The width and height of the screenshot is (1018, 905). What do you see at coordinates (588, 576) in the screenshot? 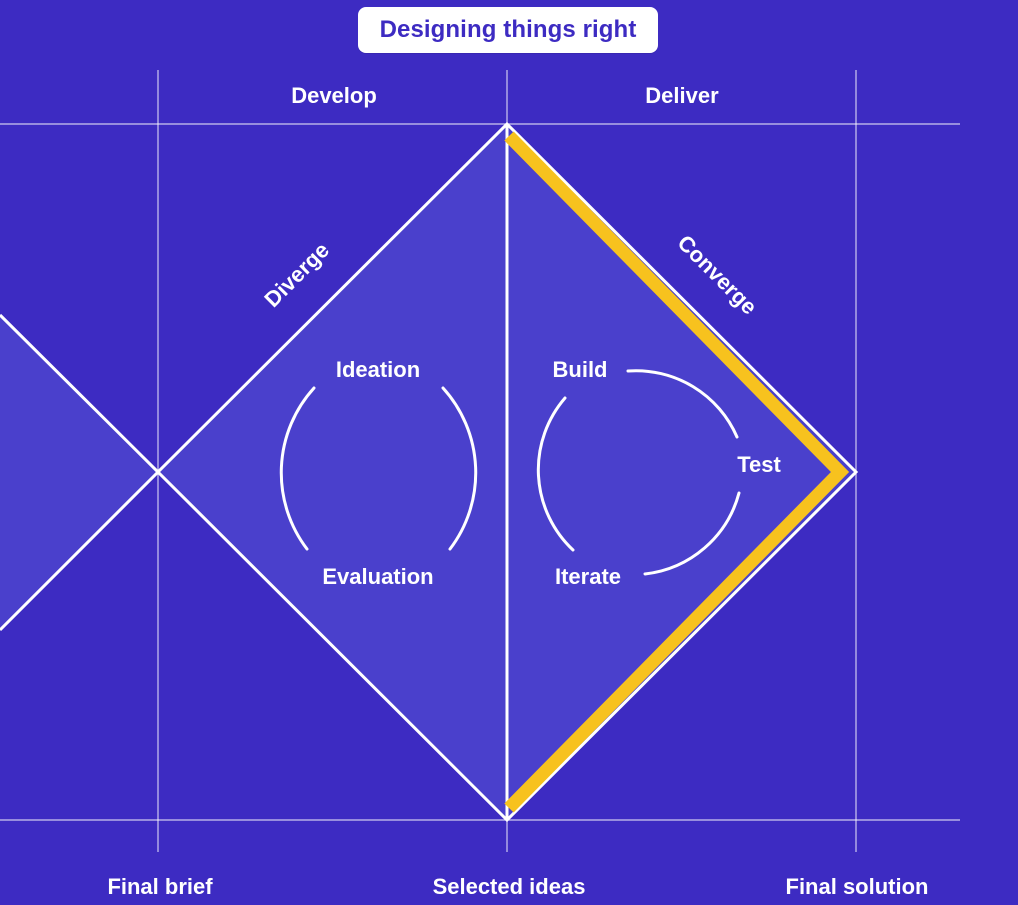
I see `iterate-label: Iterate` at bounding box center [588, 576].